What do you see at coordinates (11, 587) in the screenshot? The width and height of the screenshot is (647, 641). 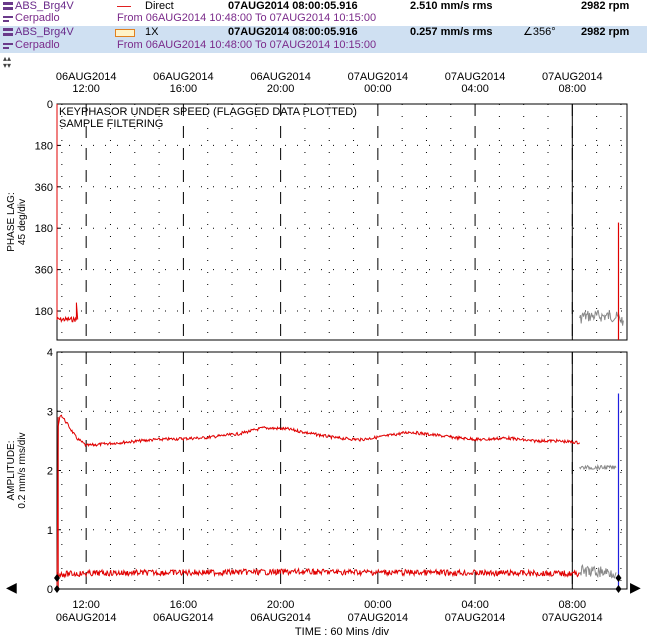 I see `scroll-left-arrow-icon: ◀` at bounding box center [11, 587].